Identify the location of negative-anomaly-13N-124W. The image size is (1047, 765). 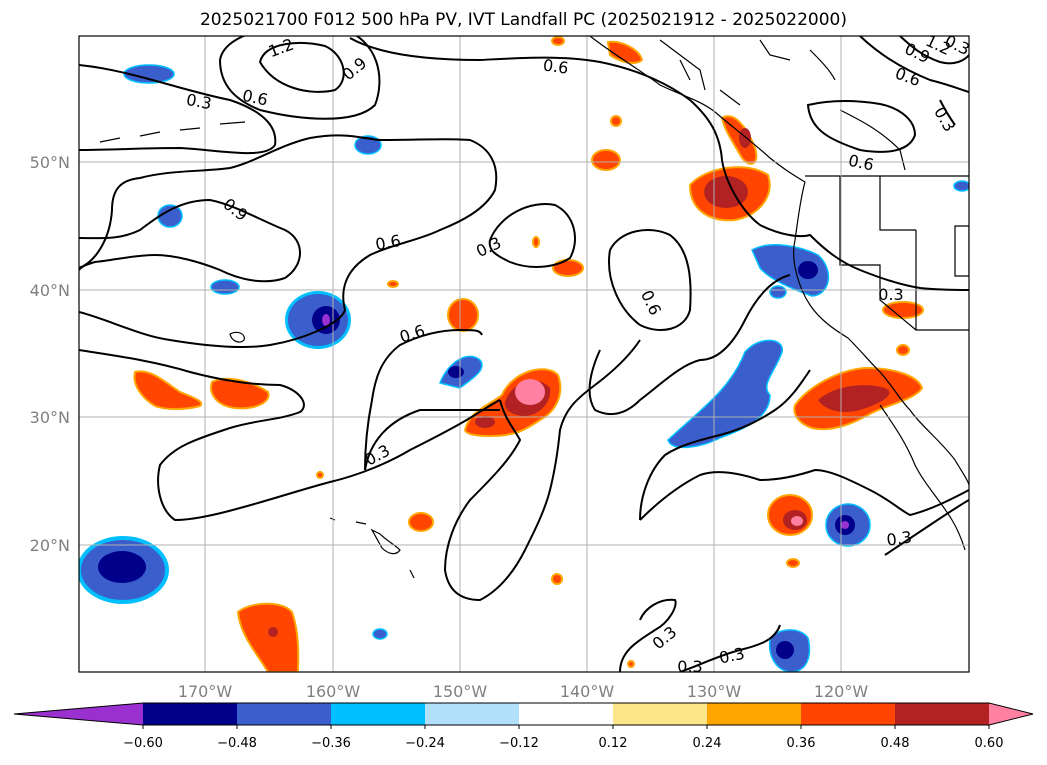
(789, 650).